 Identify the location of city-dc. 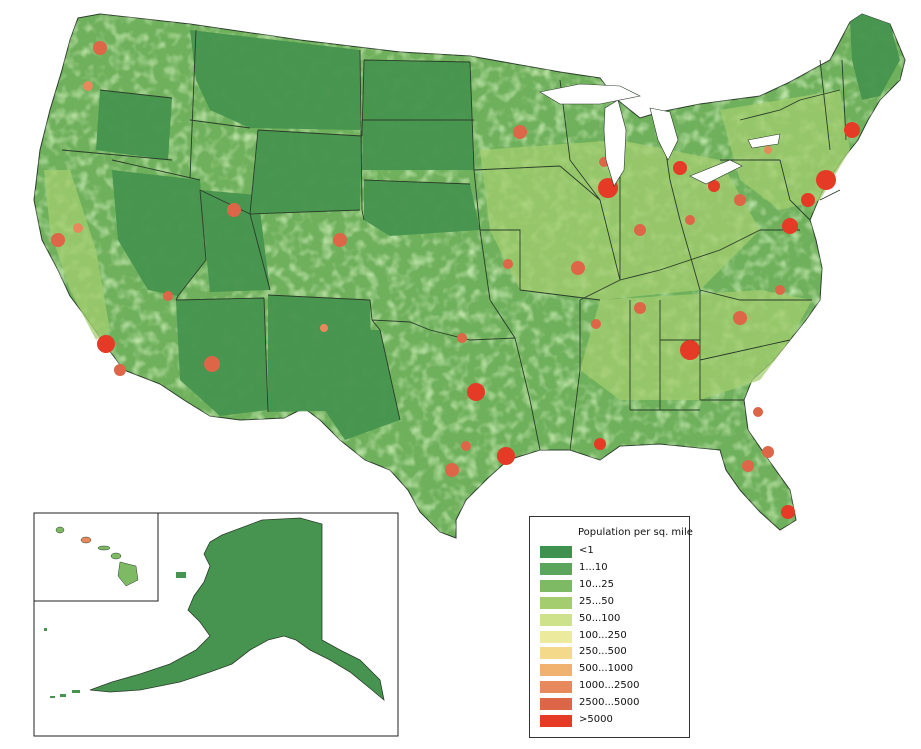
(790, 226).